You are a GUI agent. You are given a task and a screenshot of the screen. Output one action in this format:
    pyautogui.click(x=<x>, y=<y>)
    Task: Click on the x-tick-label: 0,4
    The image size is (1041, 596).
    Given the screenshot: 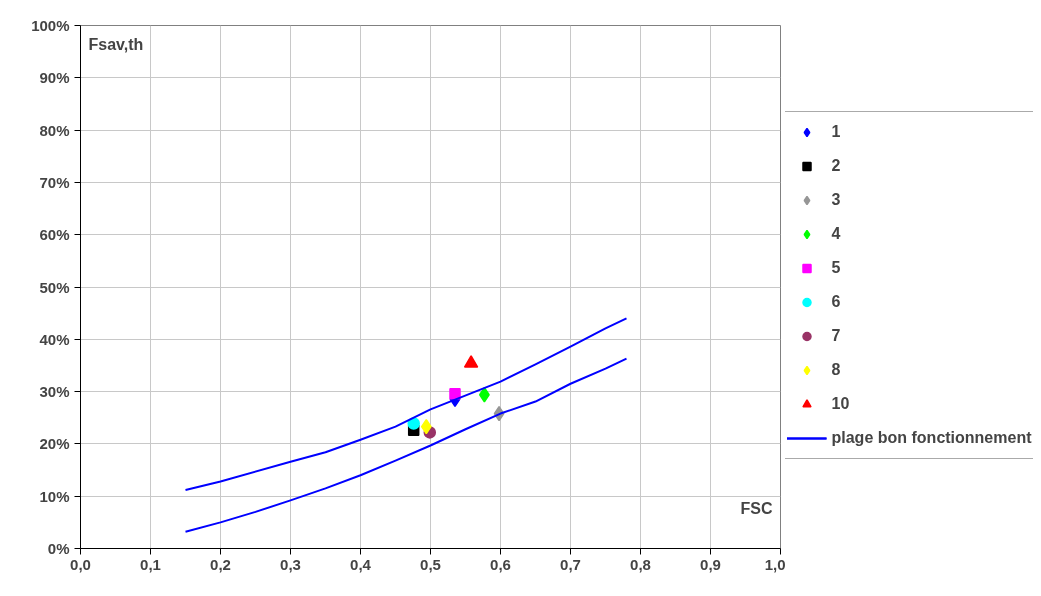 What is the action you would take?
    pyautogui.click(x=361, y=564)
    